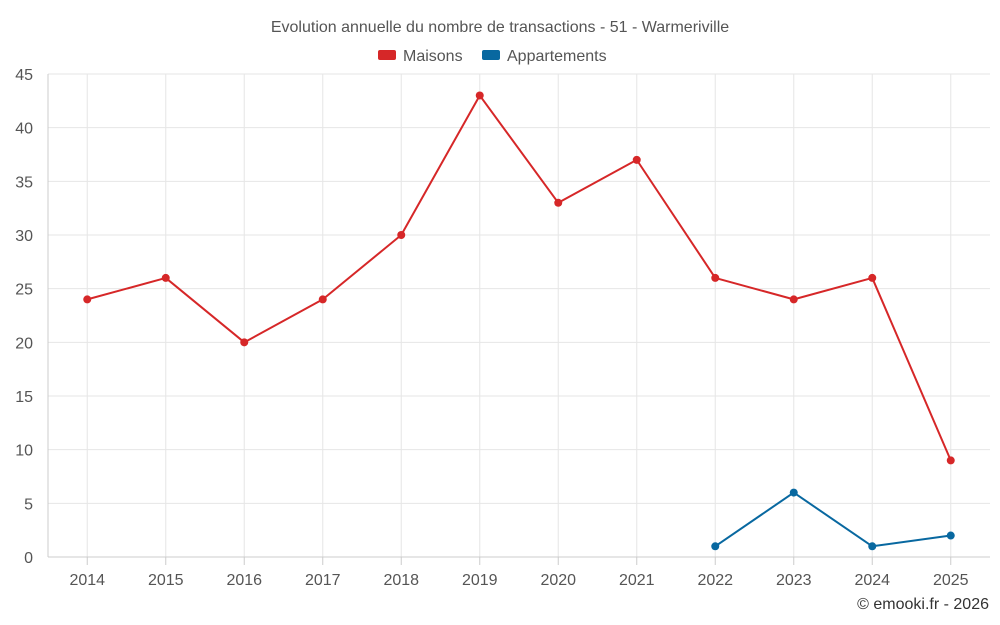 This screenshot has height=625, width=1000. I want to click on legend-swatch-maisons, so click(387, 55).